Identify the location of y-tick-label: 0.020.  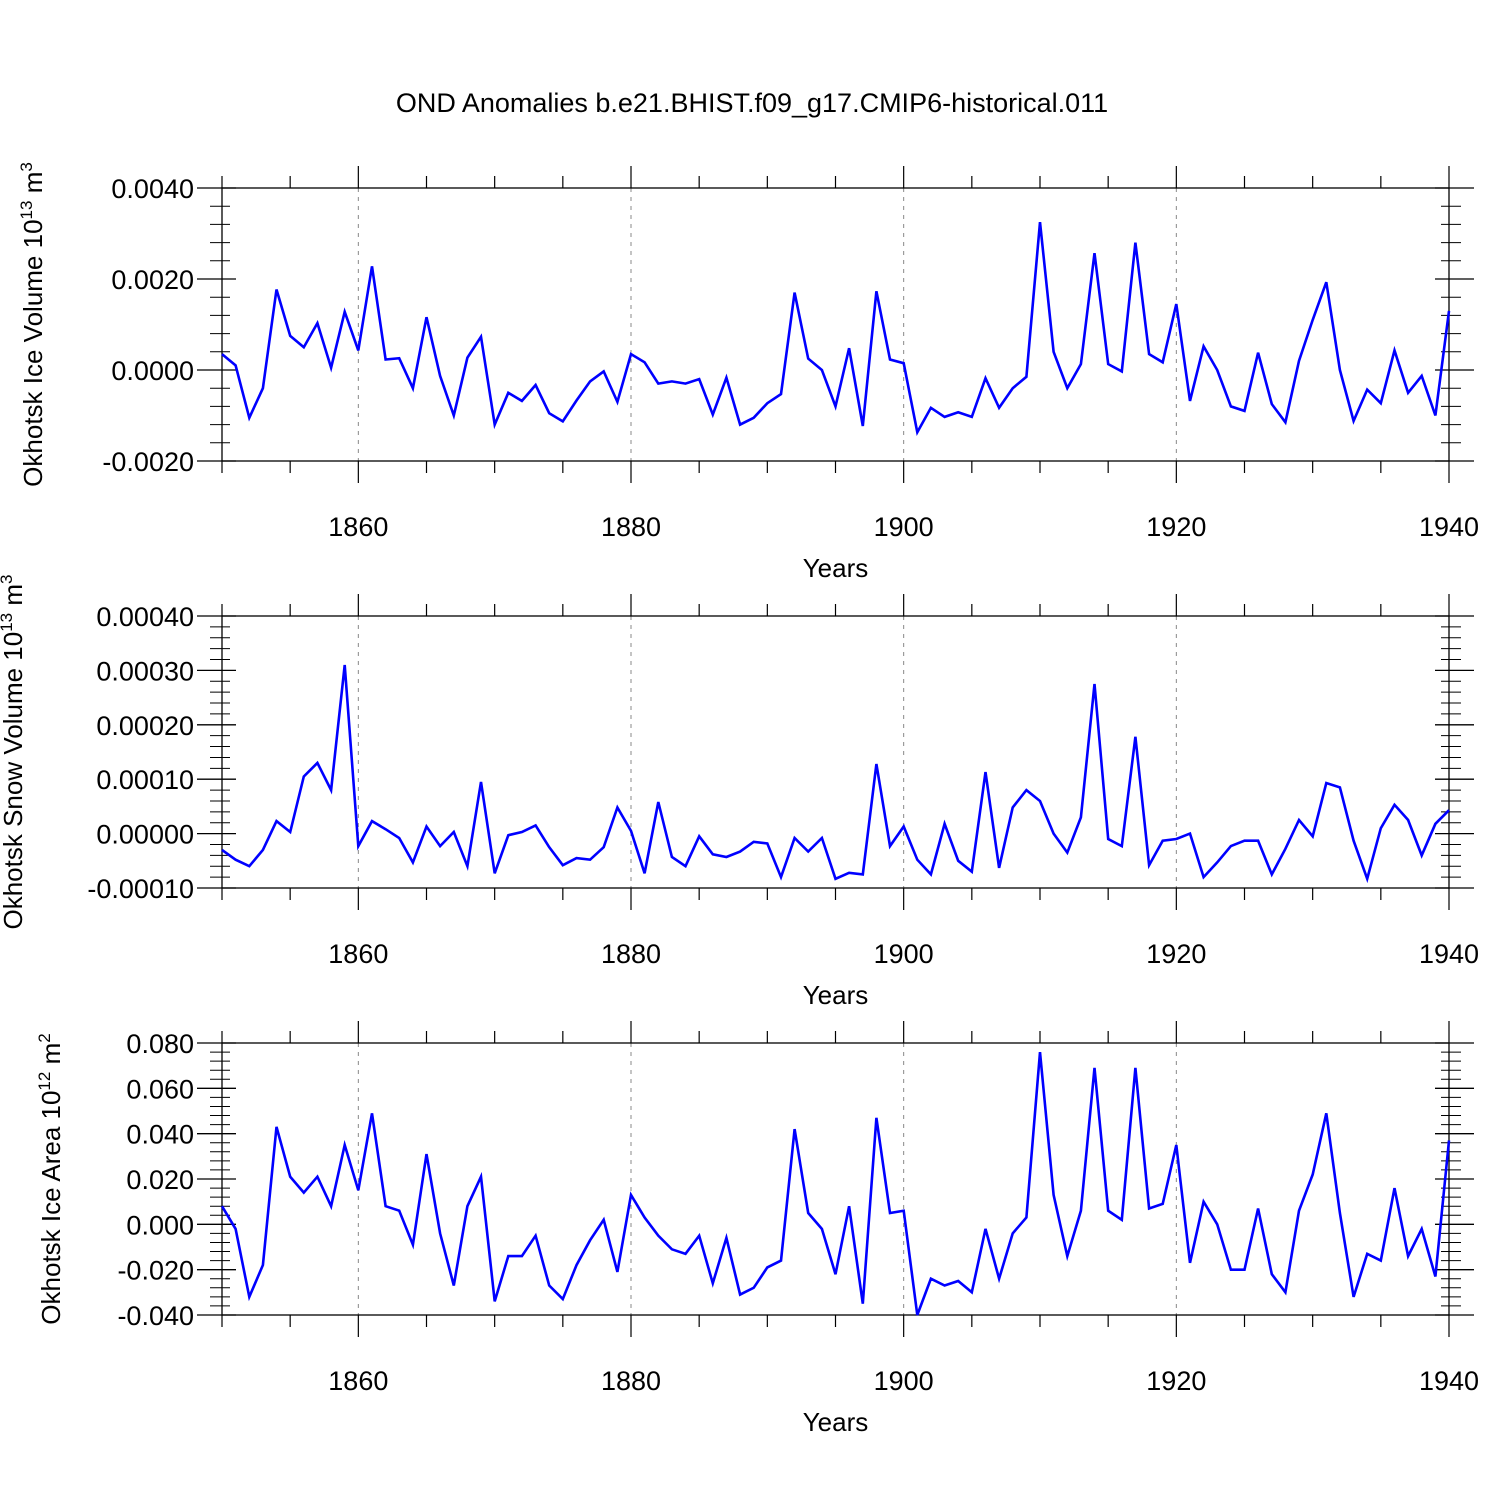
(160, 1180).